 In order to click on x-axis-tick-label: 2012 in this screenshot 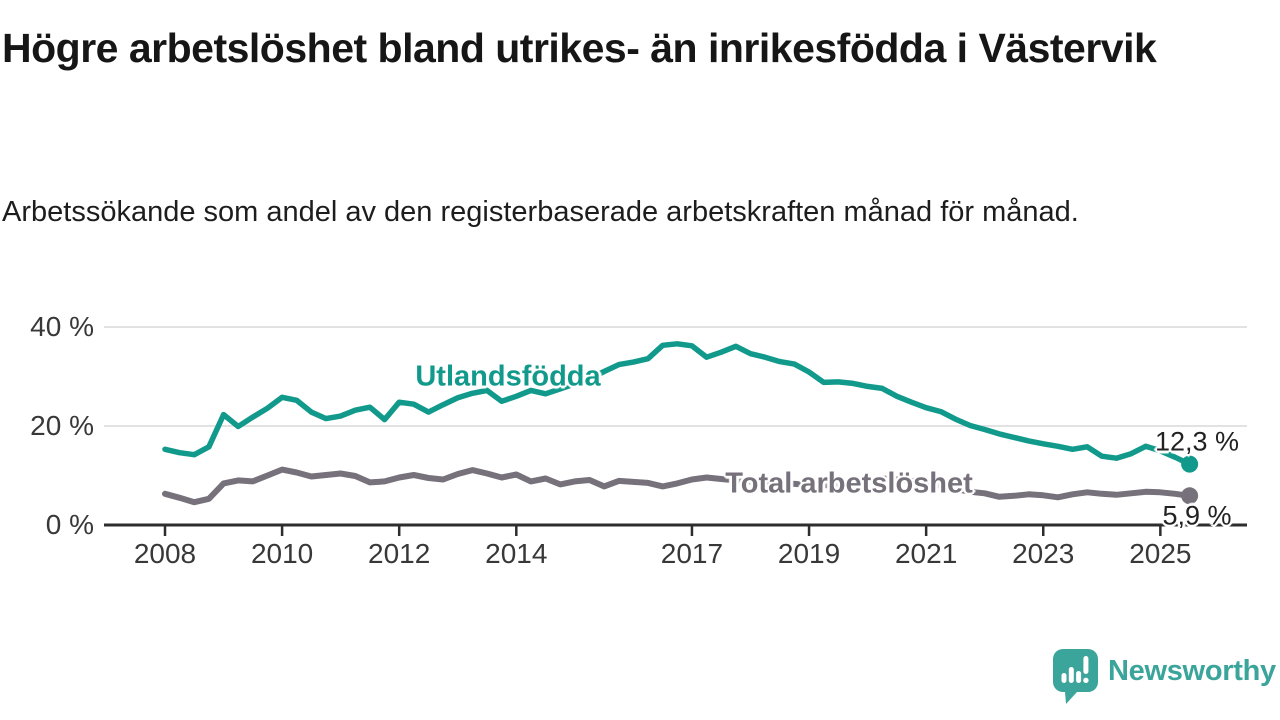, I will do `click(399, 553)`.